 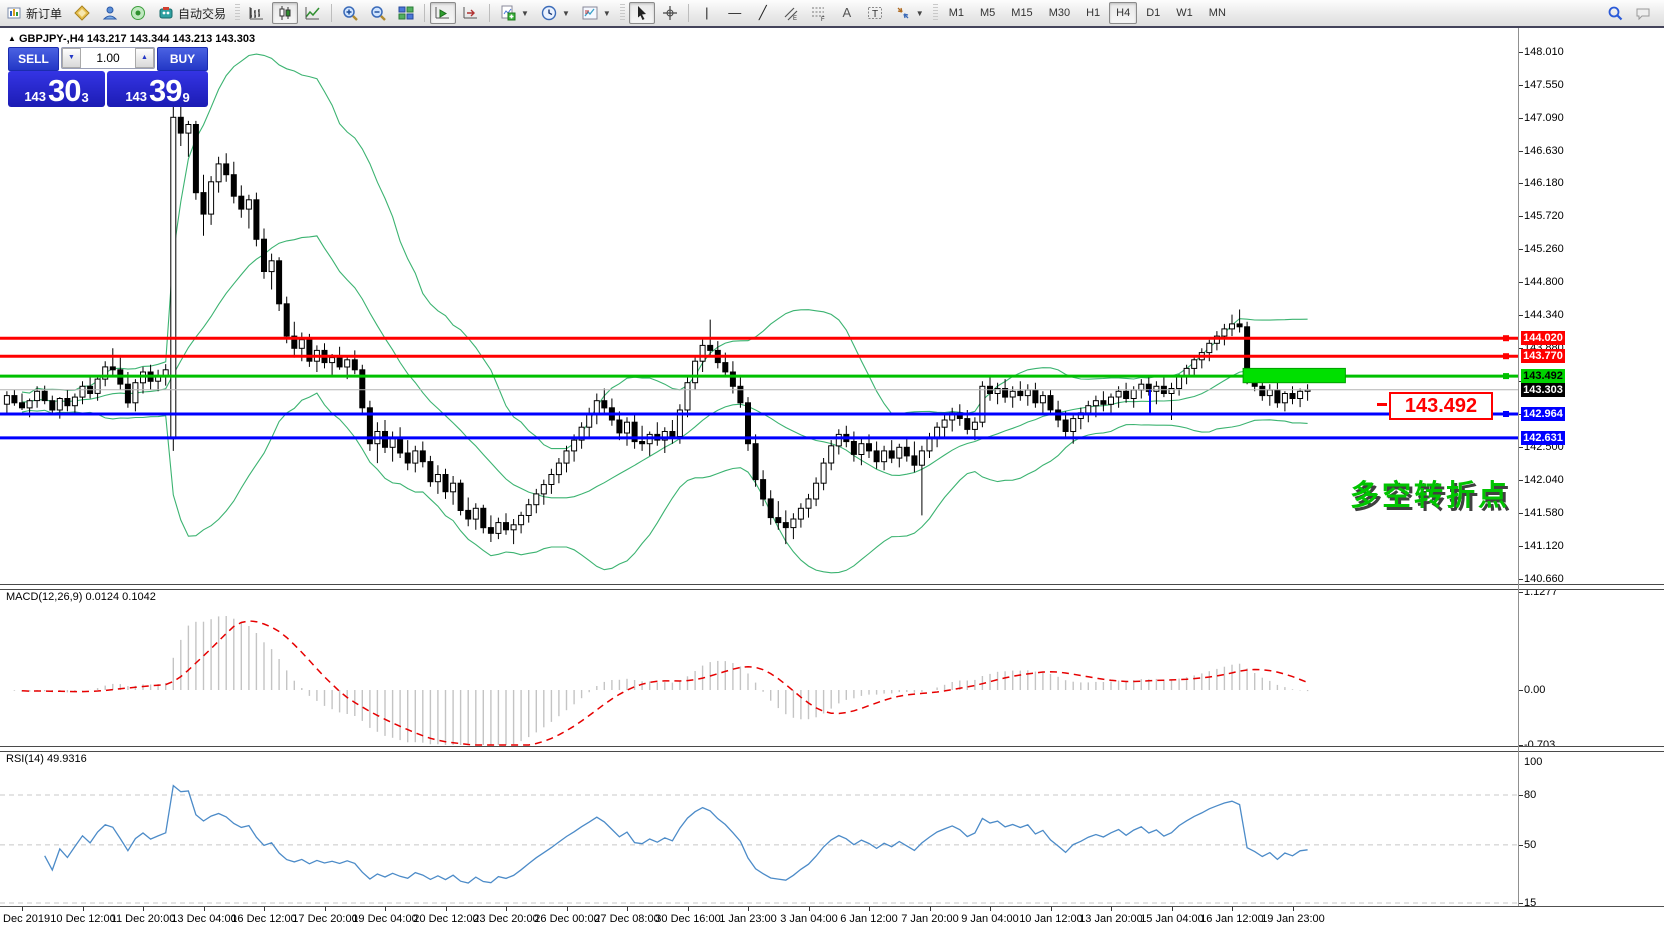 I want to click on indicators-icon, so click(x=508, y=13).